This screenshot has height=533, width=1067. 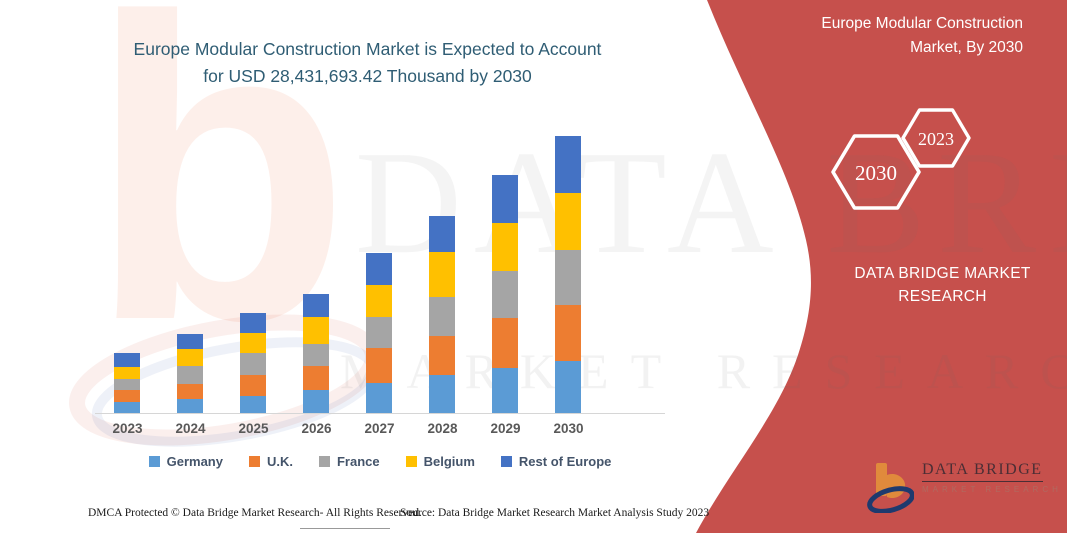 I want to click on bar-segment-2028-france, so click(x=442, y=316).